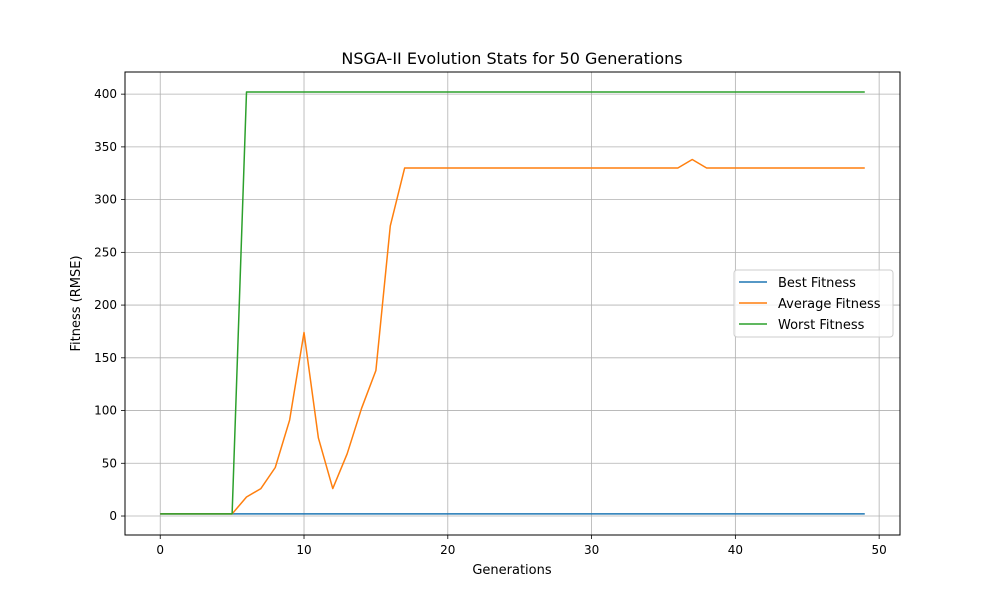 This screenshot has width=1000, height=600. Describe the element at coordinates (109, 463) in the screenshot. I see `y-tick-label: 50` at that location.